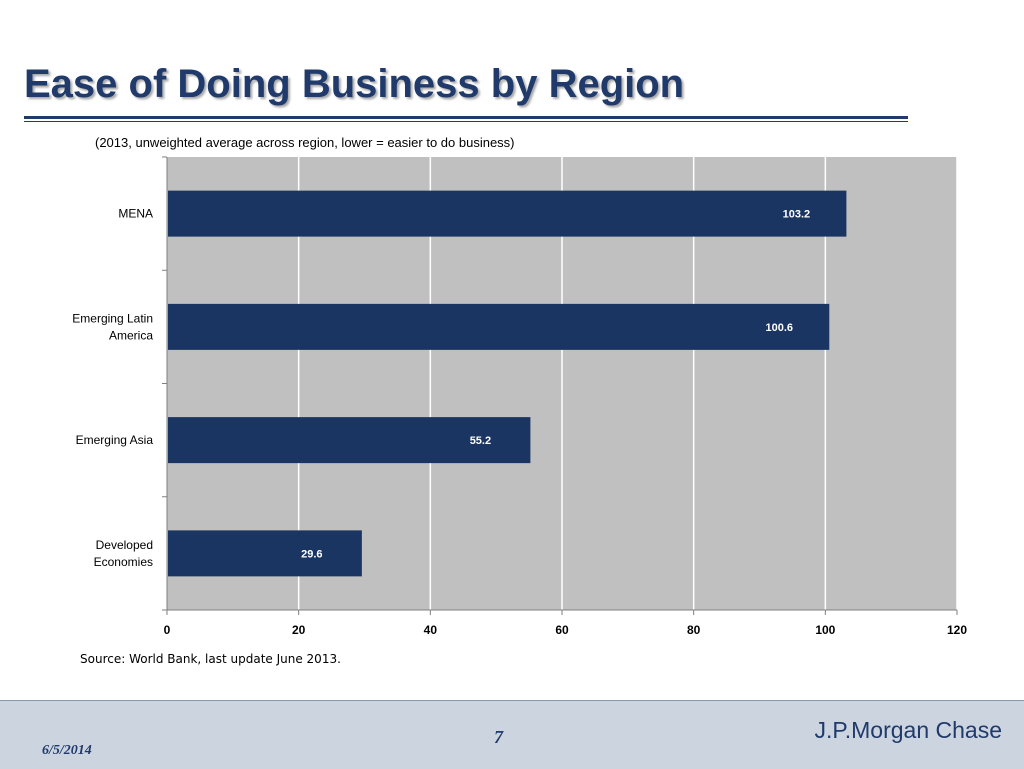  Describe the element at coordinates (131, 335) in the screenshot. I see `category-label: America` at that location.